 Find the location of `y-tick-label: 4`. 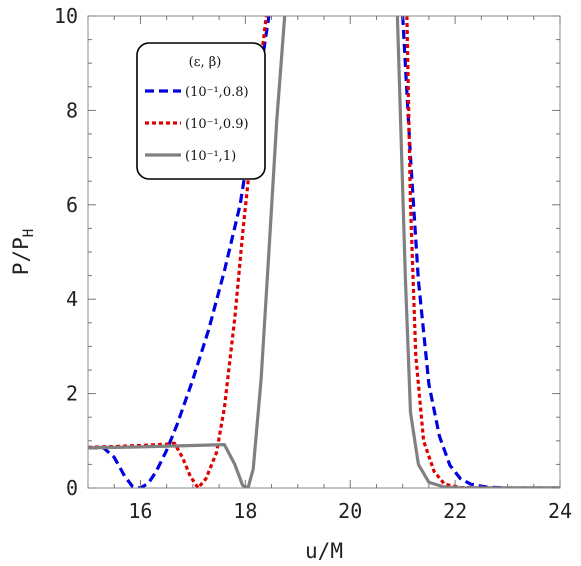

y-tick-label: 4 is located at coordinates (72, 299).